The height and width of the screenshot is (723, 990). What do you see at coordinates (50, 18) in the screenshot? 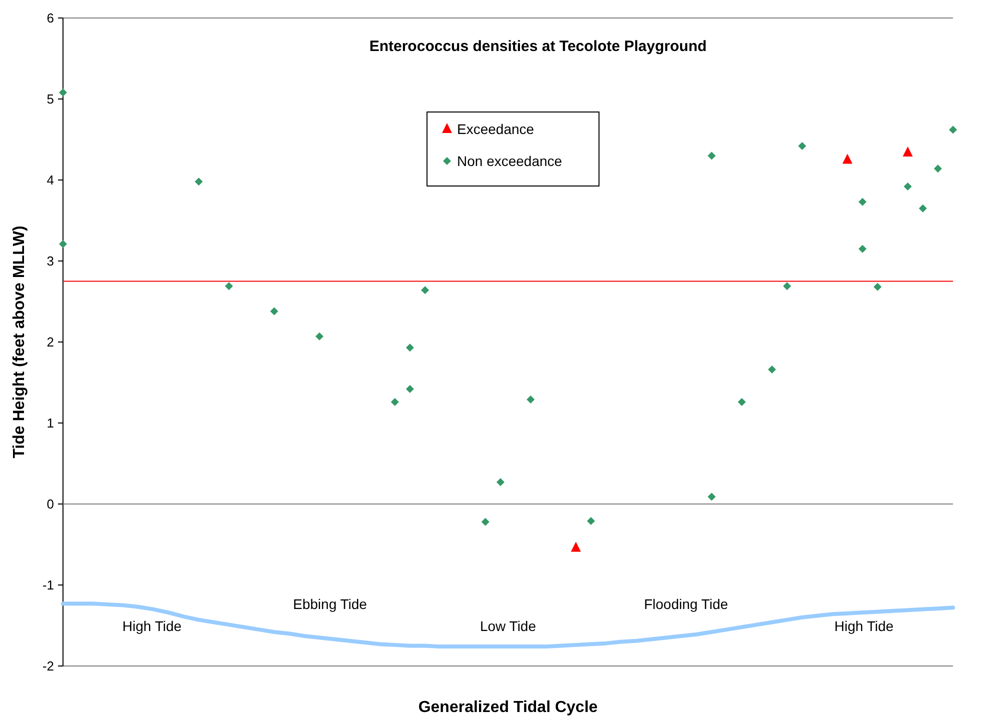
I see `y-tick-label: 6` at bounding box center [50, 18].